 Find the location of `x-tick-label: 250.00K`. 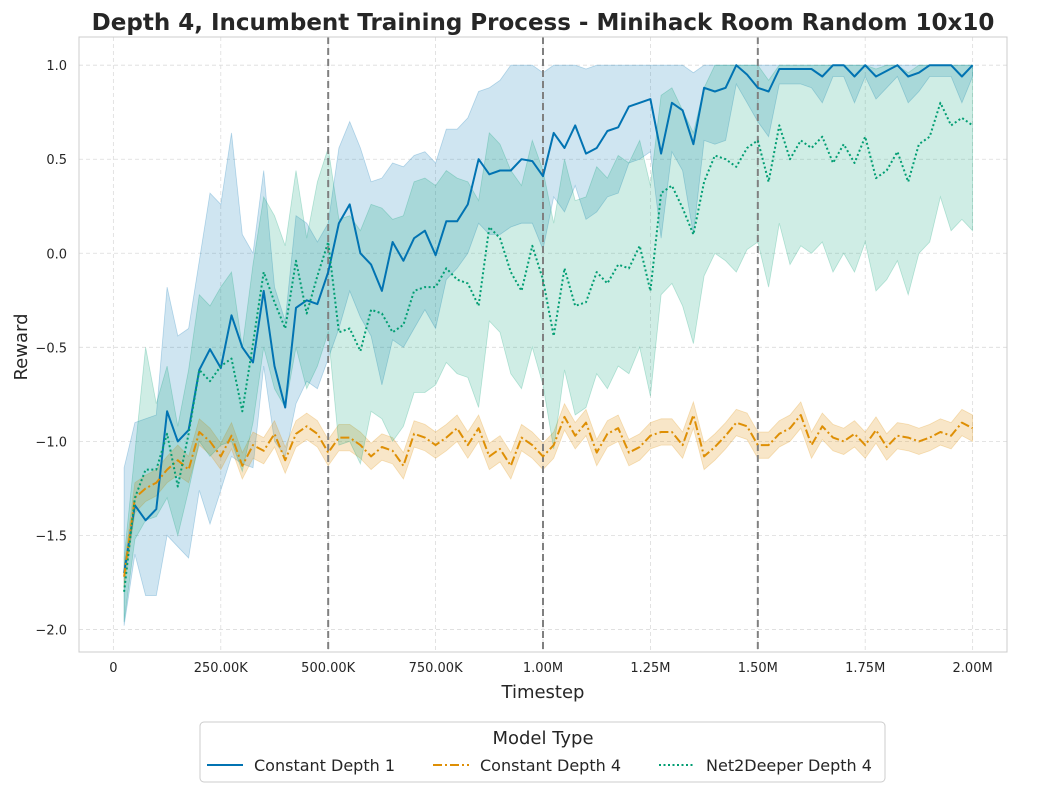

x-tick-label: 250.00K is located at coordinates (221, 668).